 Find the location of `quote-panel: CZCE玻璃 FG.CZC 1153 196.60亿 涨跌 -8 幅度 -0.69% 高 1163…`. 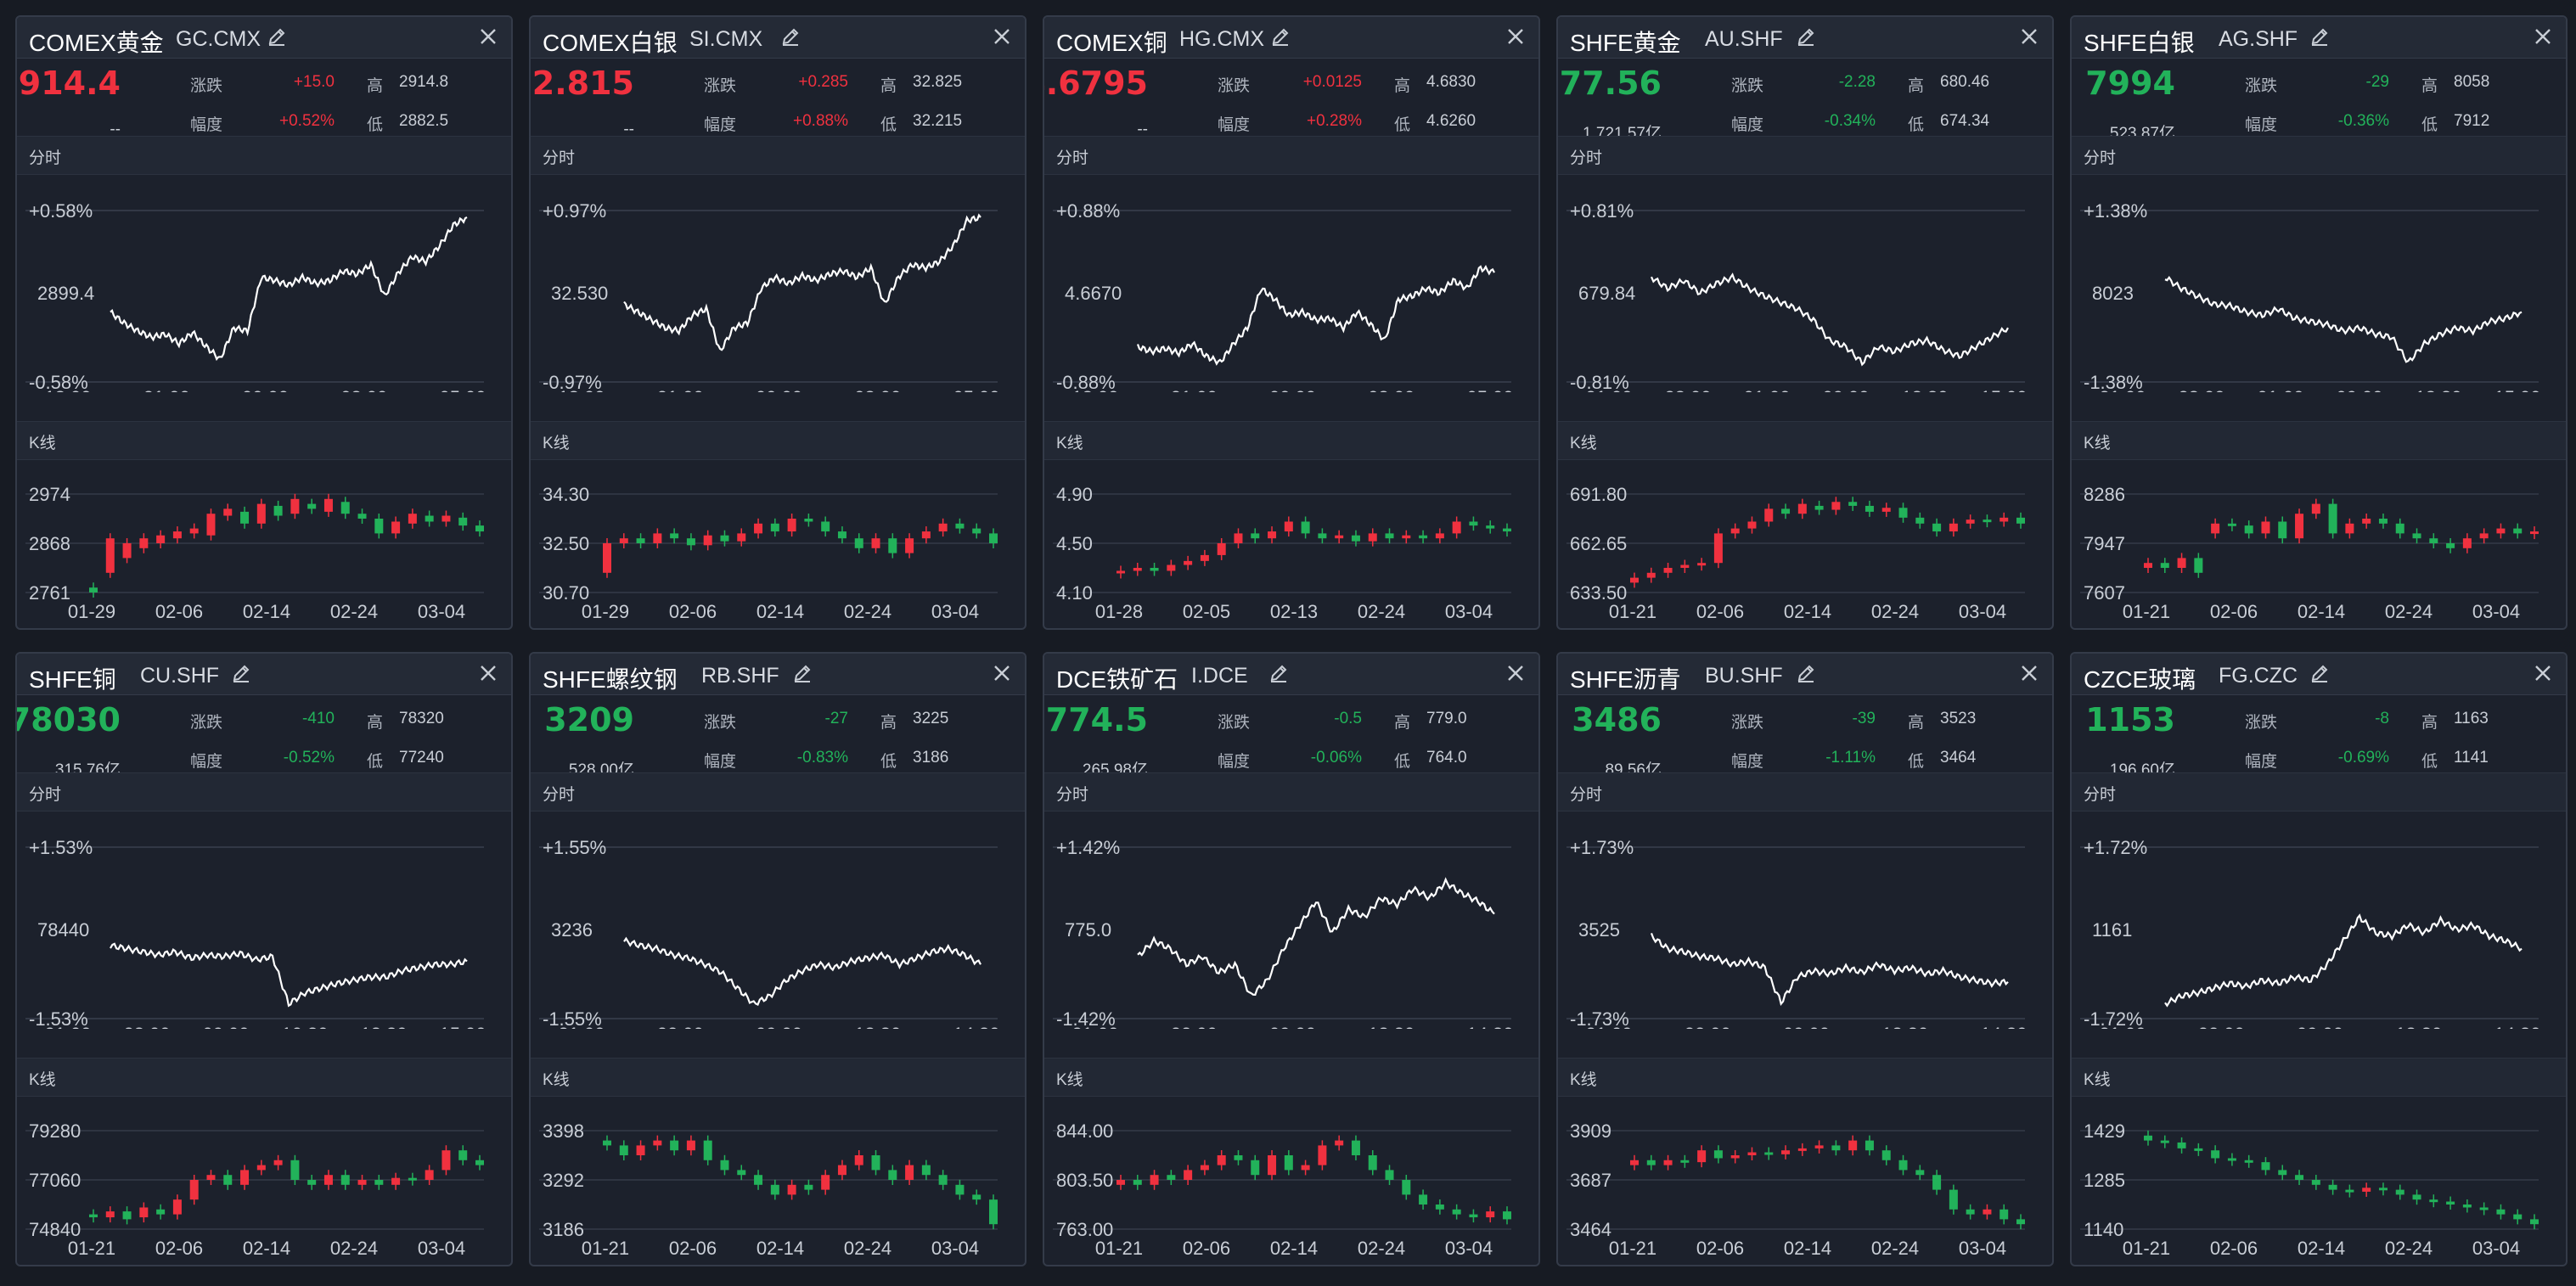

quote-panel: CZCE玻璃 FG.CZC 1153 196.60亿 涨跌 -8 幅度 -0.69% 高 1163… is located at coordinates (2319, 959).